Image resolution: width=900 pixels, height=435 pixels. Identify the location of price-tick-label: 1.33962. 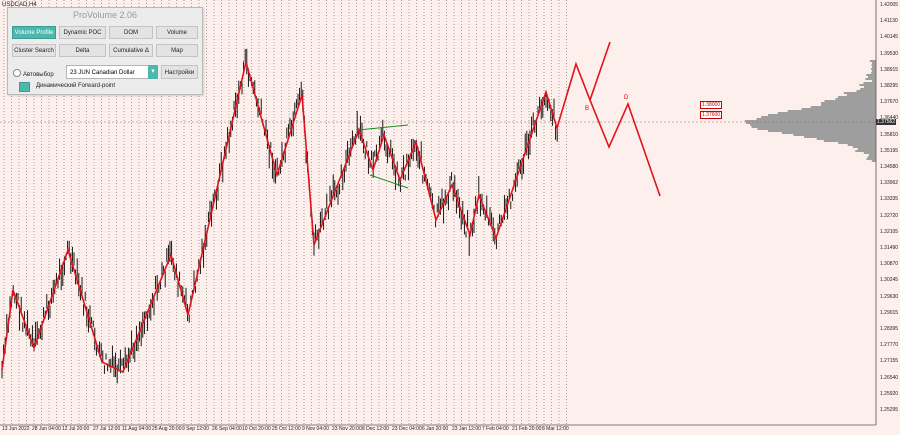
(889, 183).